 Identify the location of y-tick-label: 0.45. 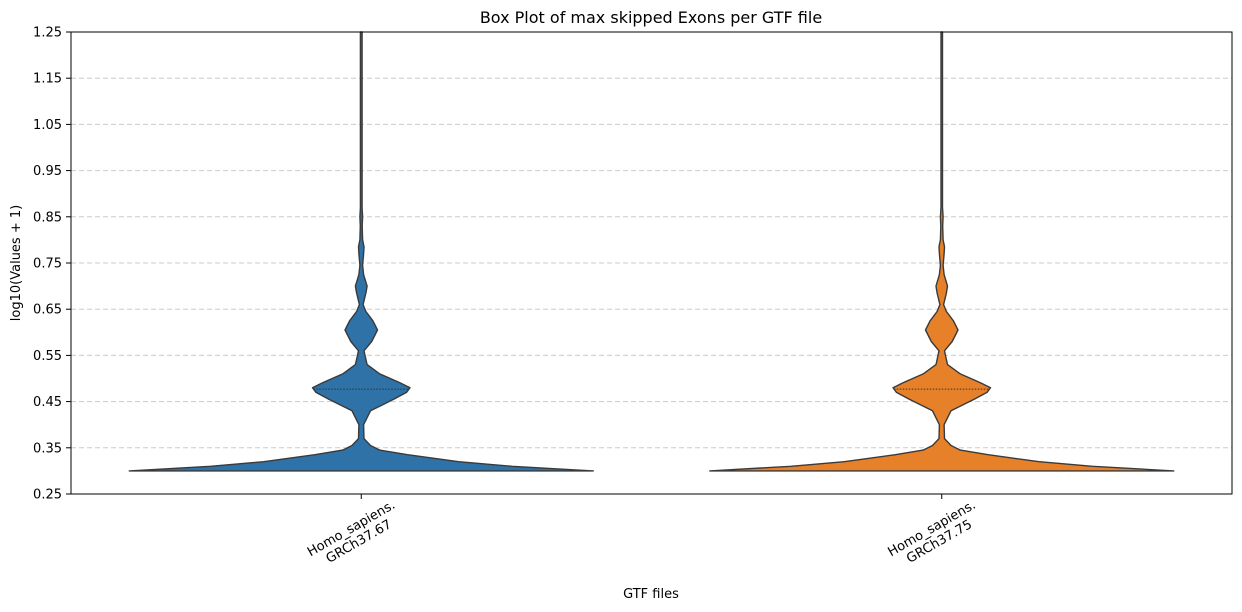
(47, 402).